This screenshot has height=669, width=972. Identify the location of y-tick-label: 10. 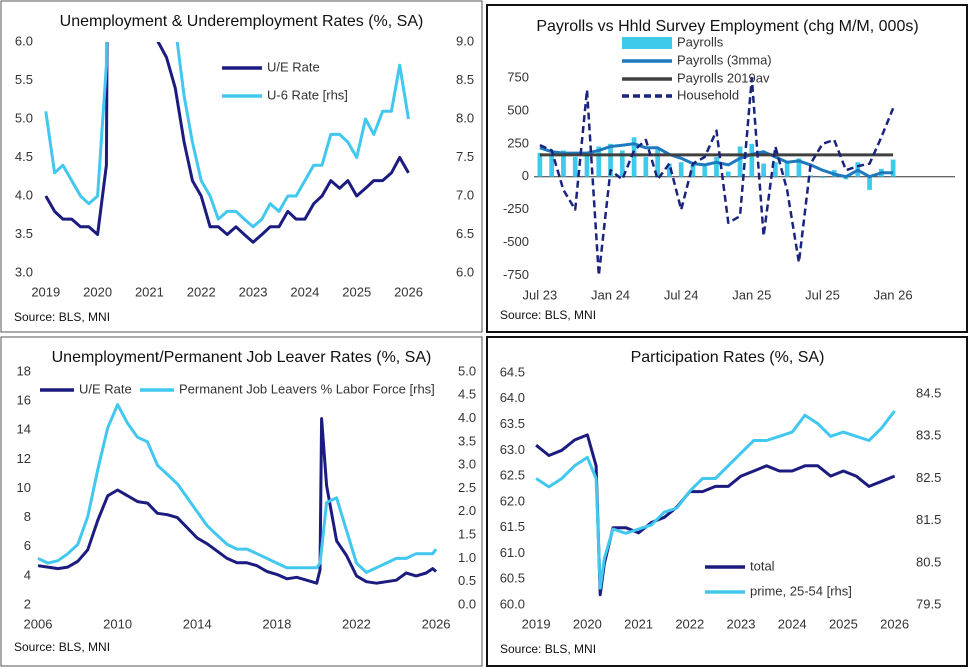
(24, 487).